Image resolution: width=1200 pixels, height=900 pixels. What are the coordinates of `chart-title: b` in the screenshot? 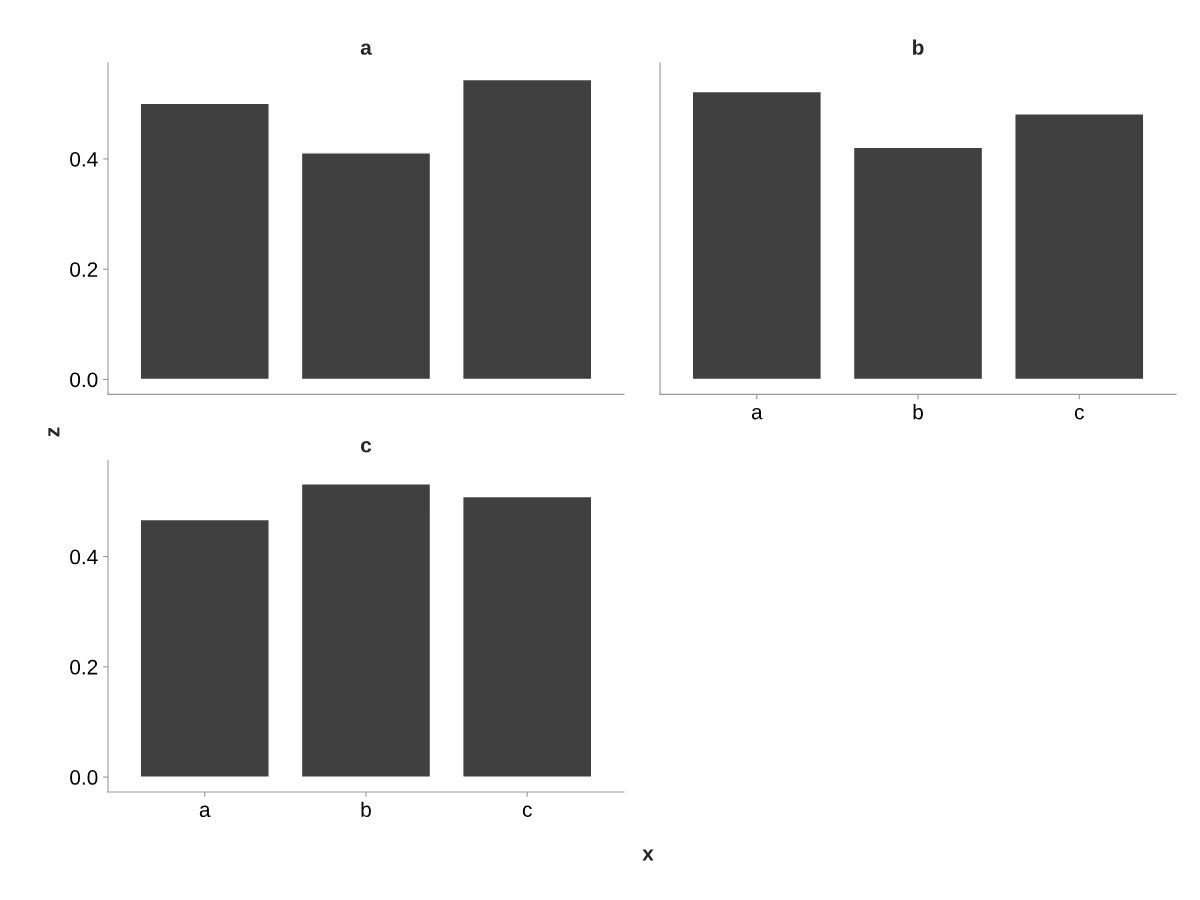 It's located at (918, 47).